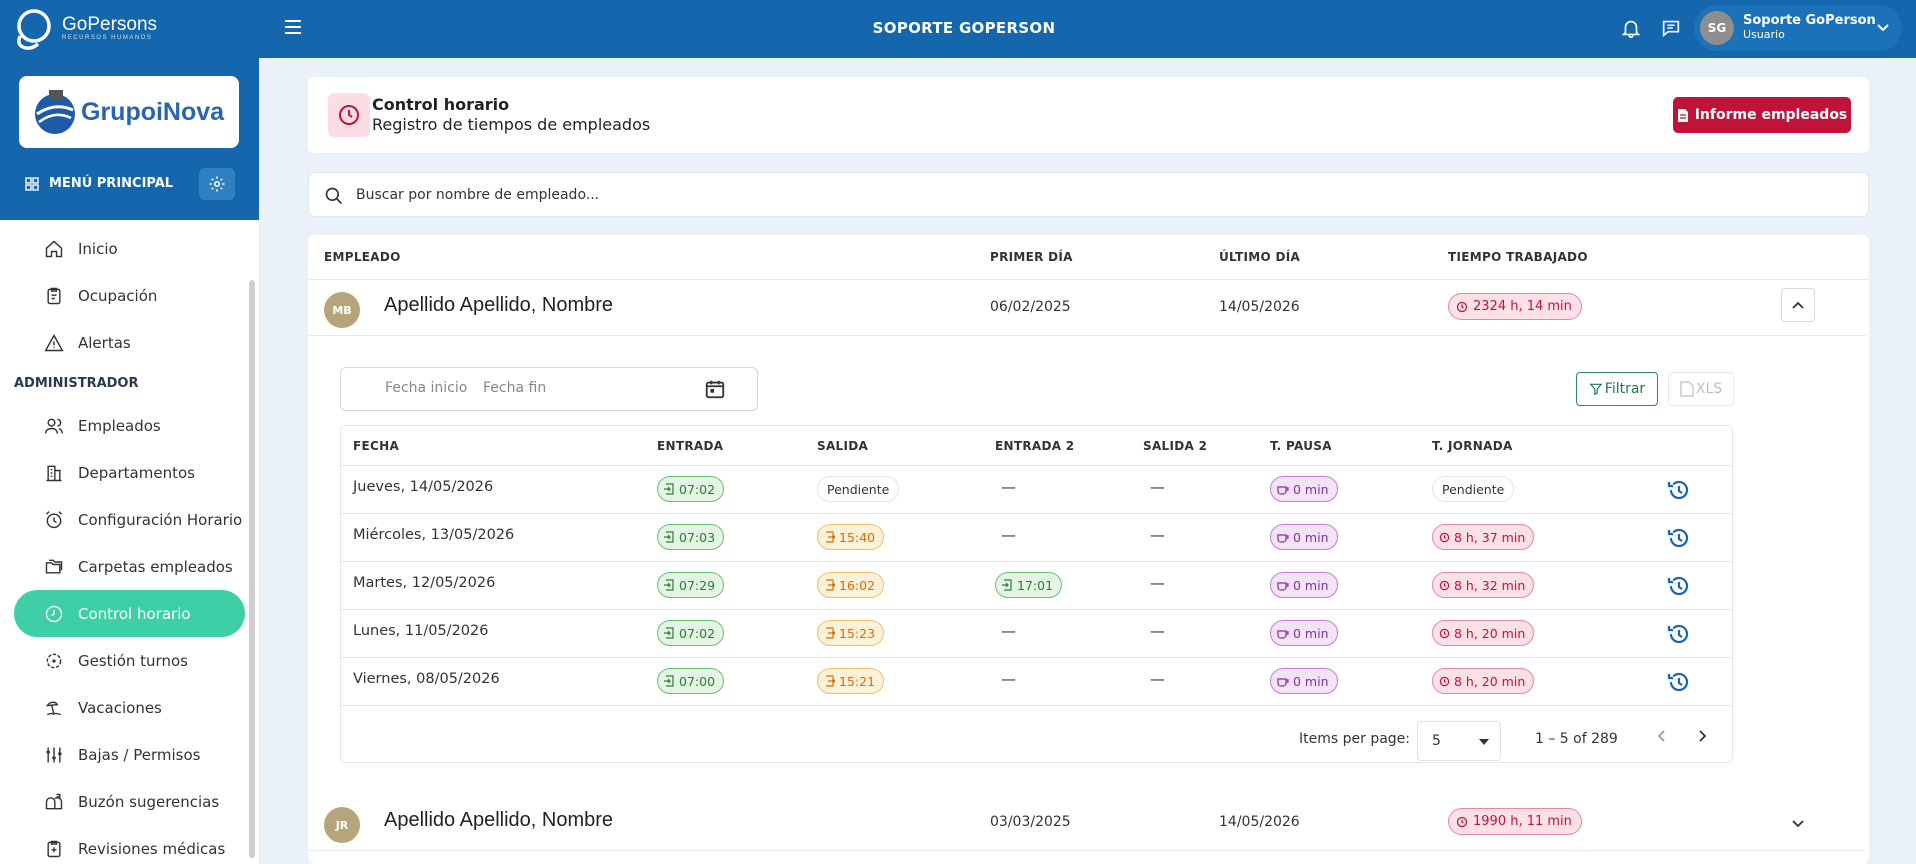 The image size is (1916, 864). I want to click on column-header: ENTRADA 2, so click(1035, 446).